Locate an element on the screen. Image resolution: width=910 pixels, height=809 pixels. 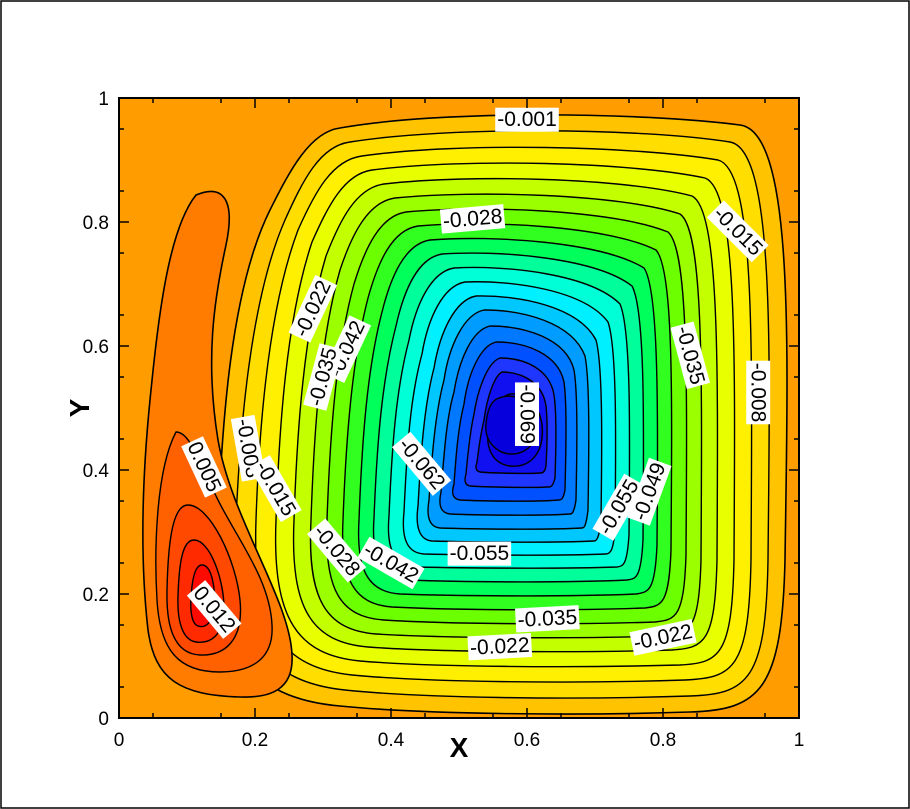
contour-label-text: -0.028 is located at coordinates (472, 219).